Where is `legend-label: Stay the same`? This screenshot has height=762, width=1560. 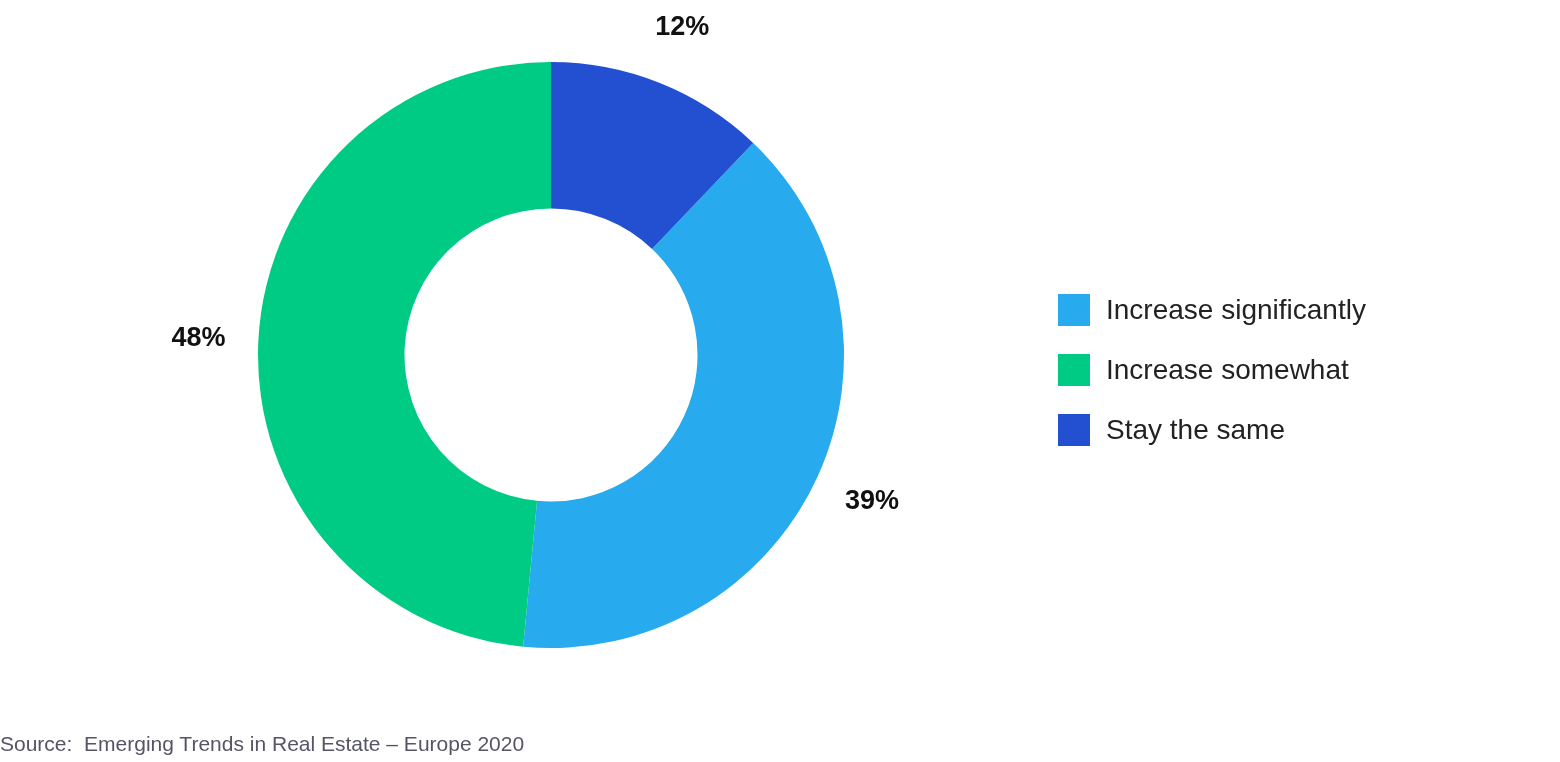
legend-label: Stay the same is located at coordinates (1195, 430).